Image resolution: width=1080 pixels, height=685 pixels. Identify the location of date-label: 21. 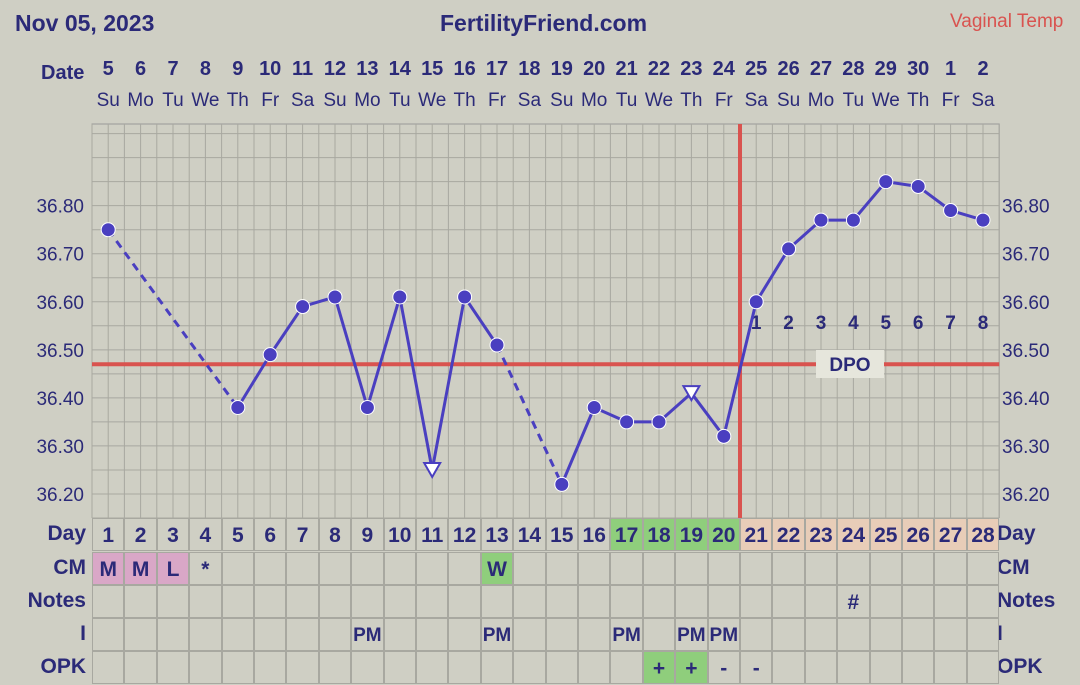
(626, 69).